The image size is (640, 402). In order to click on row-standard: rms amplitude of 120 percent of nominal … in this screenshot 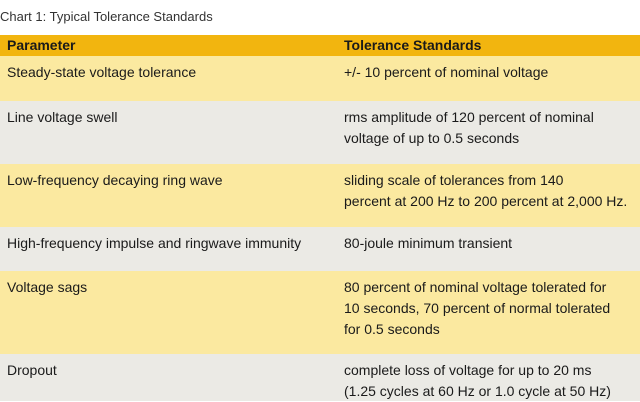, I will do `click(490, 135)`.